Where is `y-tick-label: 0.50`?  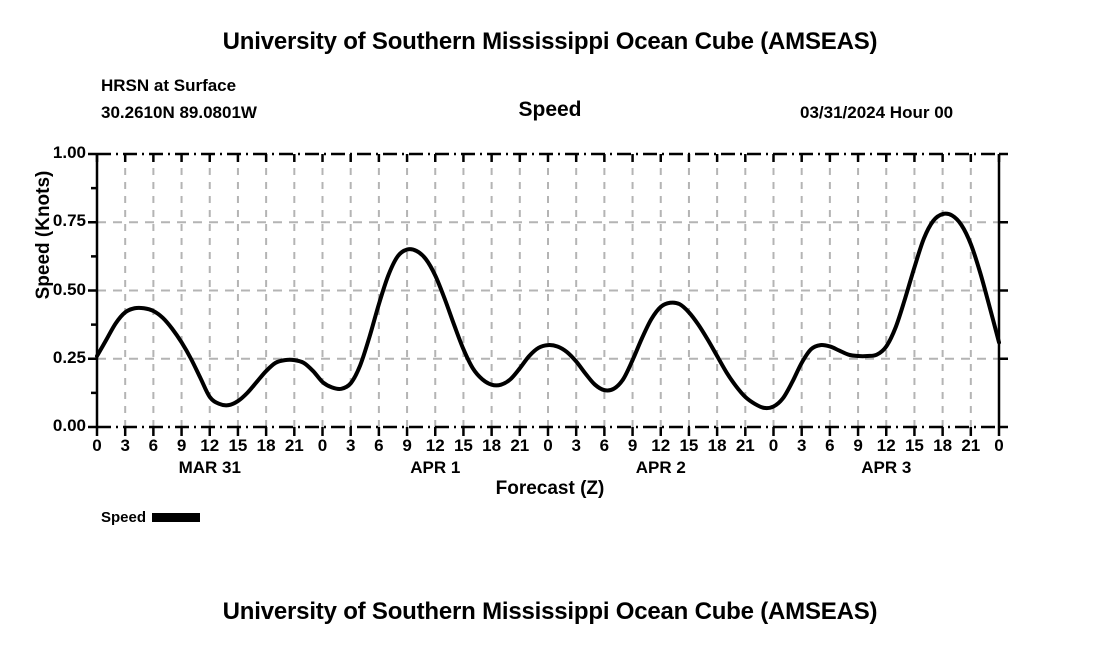
y-tick-label: 0.50 is located at coordinates (69, 289).